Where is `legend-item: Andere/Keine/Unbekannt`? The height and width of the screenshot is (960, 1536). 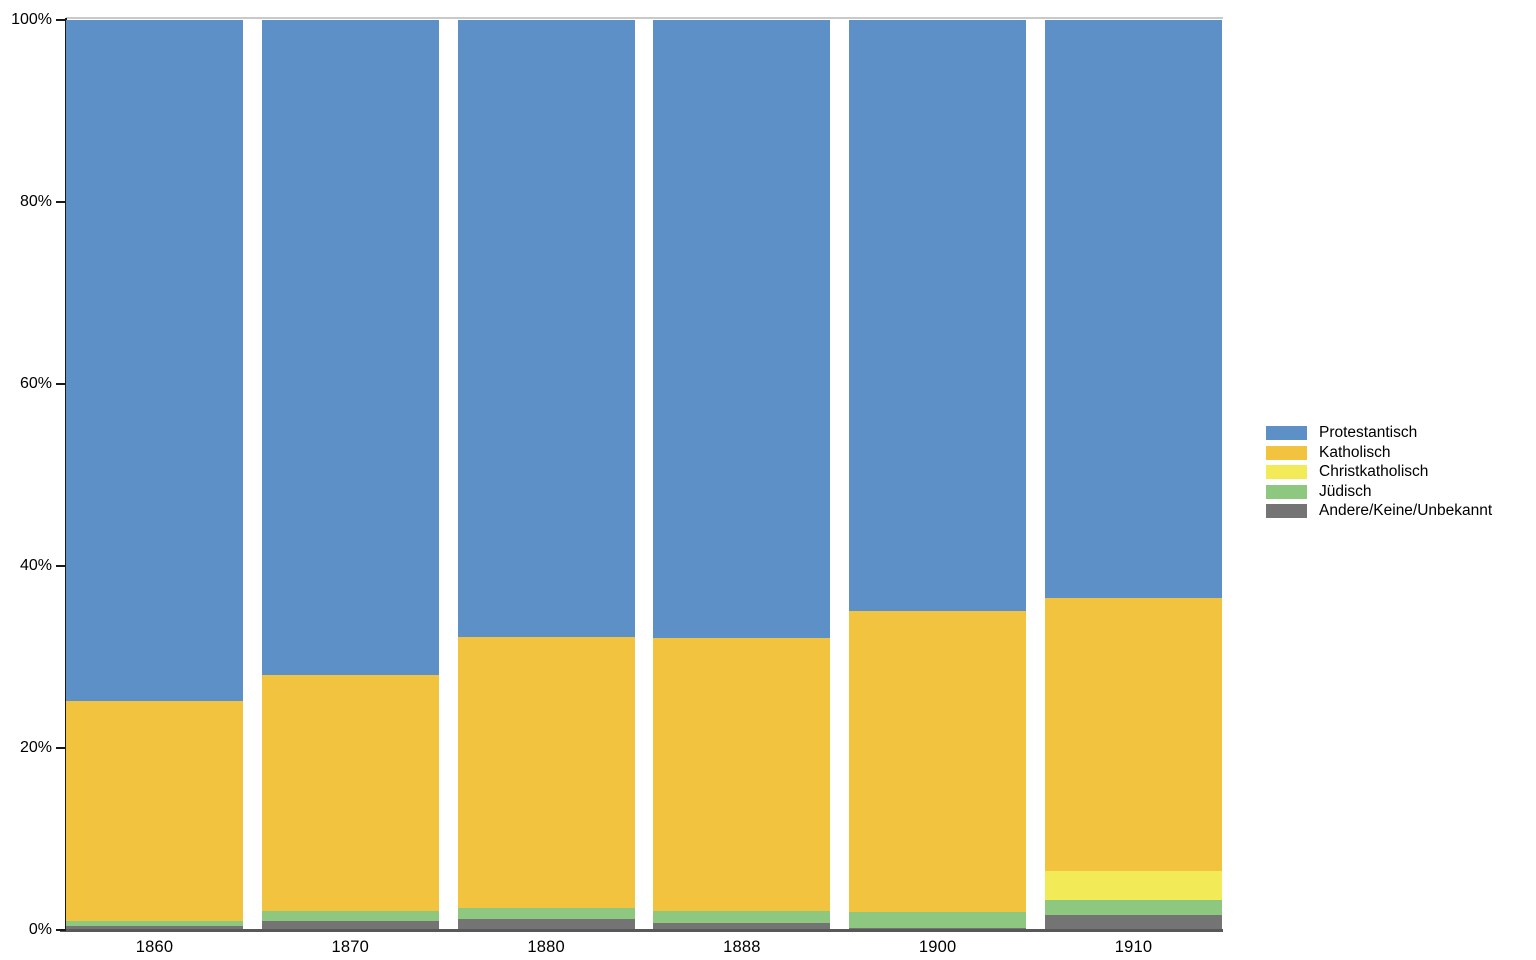
legend-item: Andere/Keine/Unbekannt is located at coordinates (1379, 511).